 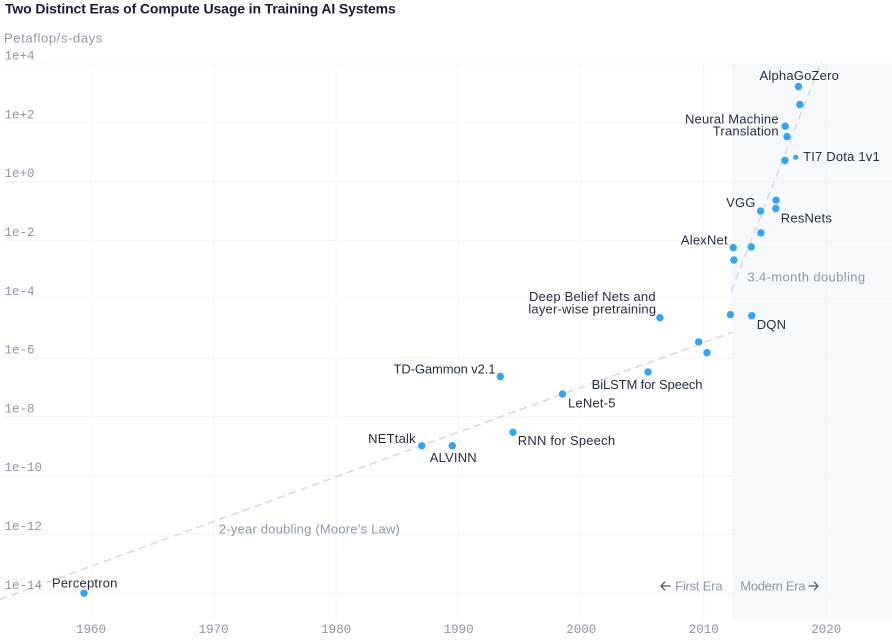 I want to click on svg-text: LeNet-5, so click(x=592, y=403).